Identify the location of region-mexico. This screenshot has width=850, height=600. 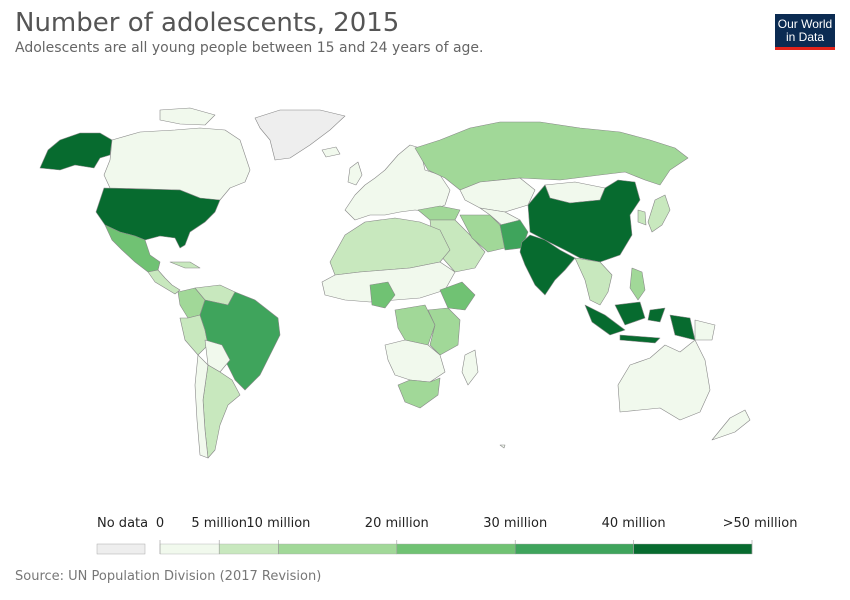
(132, 248).